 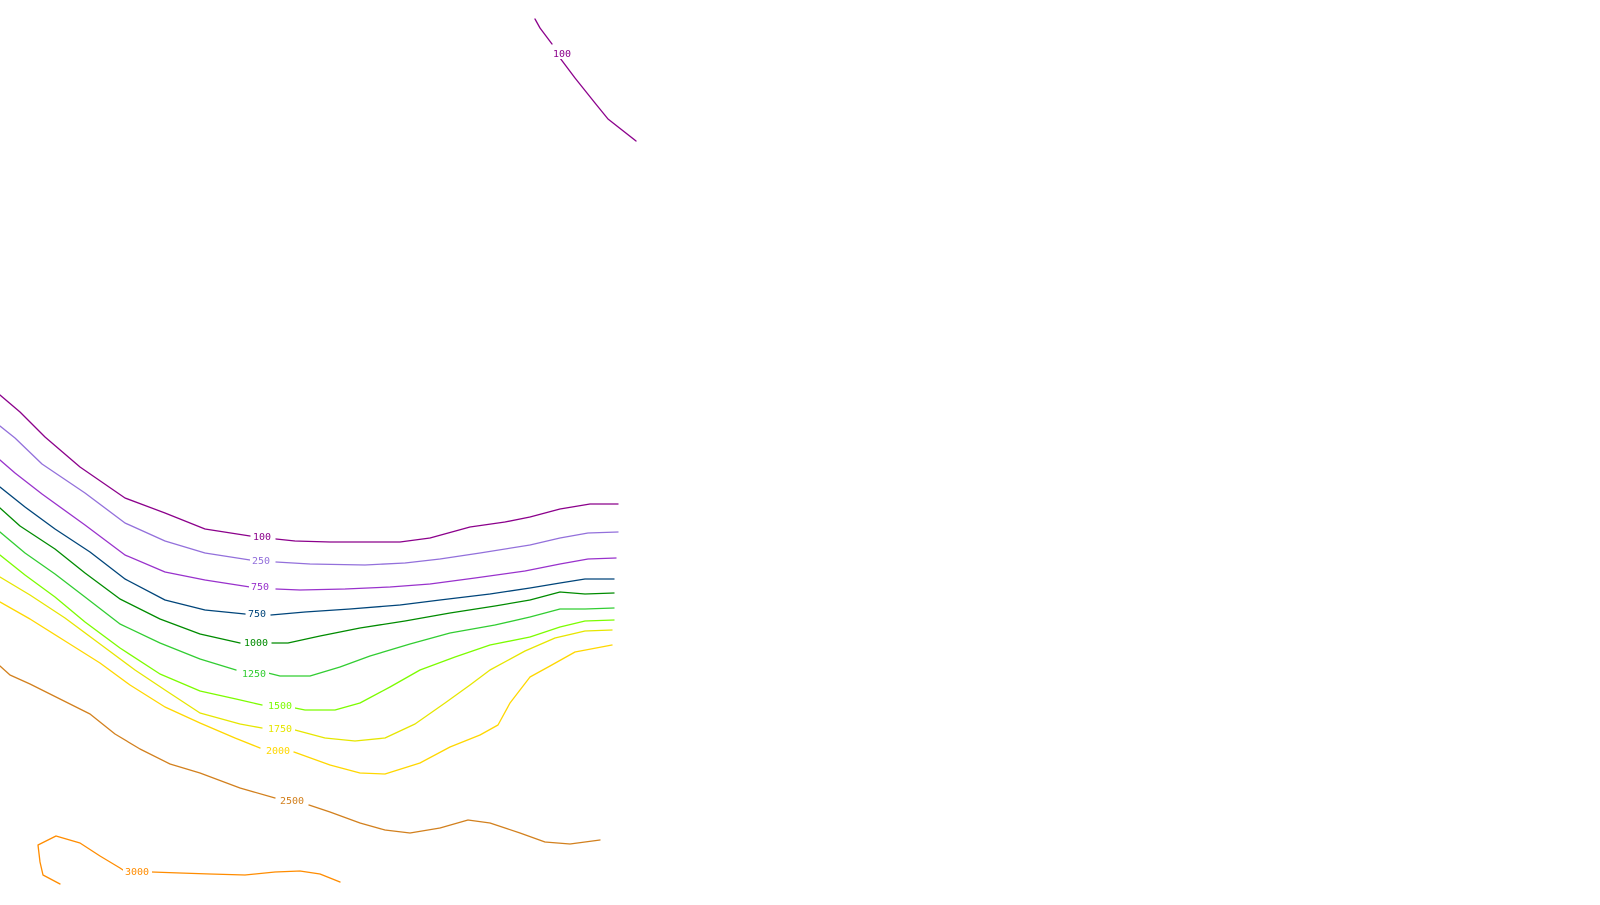 I want to click on contour-label-2500: 2500, so click(x=292, y=801).